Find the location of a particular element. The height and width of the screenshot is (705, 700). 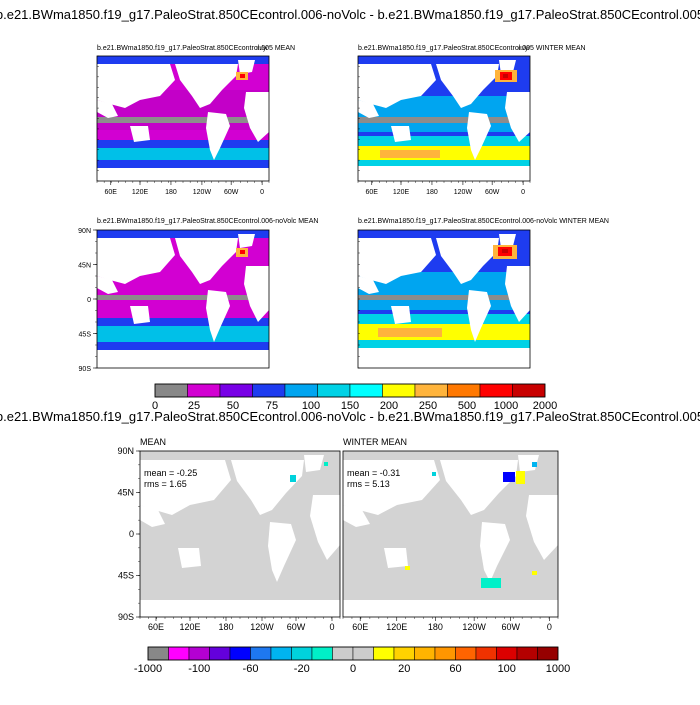

colorbar-label: 100 is located at coordinates (507, 669).